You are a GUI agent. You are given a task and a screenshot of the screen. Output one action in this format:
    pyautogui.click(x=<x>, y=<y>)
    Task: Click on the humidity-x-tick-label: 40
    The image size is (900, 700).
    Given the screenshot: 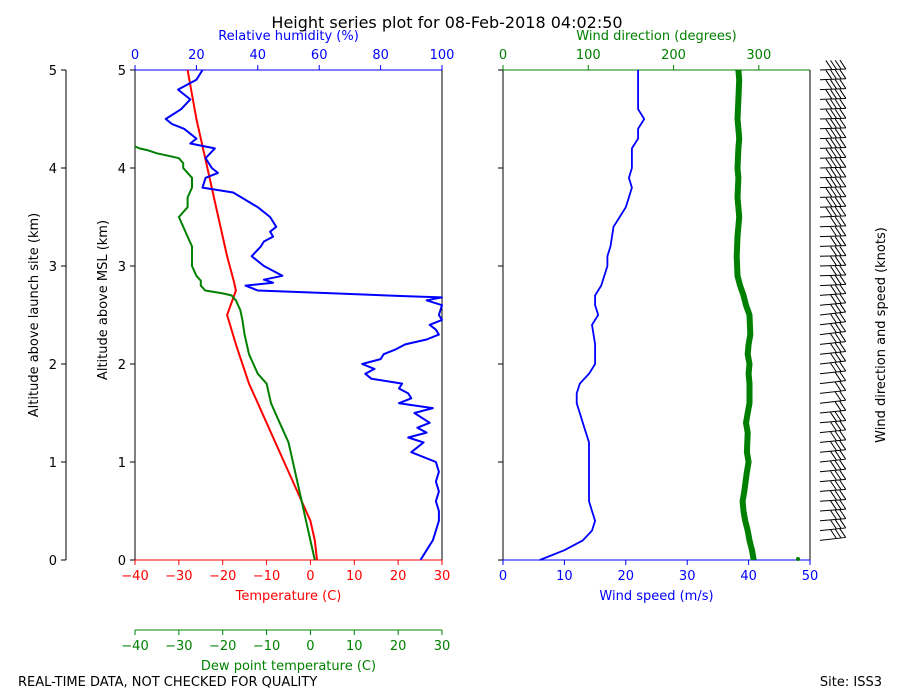 What is the action you would take?
    pyautogui.click(x=258, y=55)
    